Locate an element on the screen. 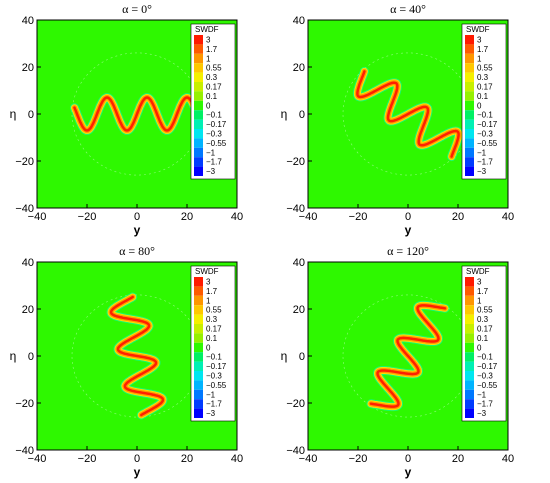 The width and height of the screenshot is (550, 483). y-tick-label: 40 is located at coordinates (299, 21).